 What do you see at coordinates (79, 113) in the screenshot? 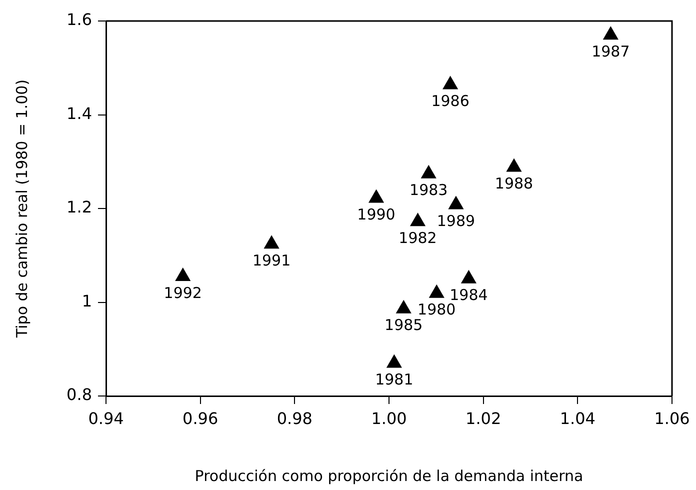
I see `y-tick-label: 1.4` at bounding box center [79, 113].